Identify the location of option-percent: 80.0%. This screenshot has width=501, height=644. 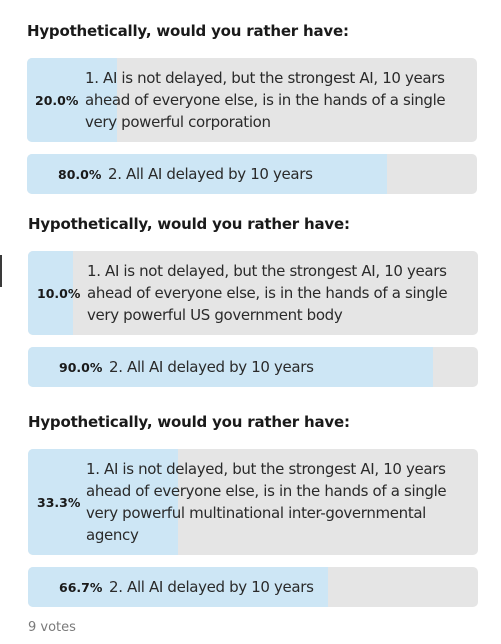
(80, 174).